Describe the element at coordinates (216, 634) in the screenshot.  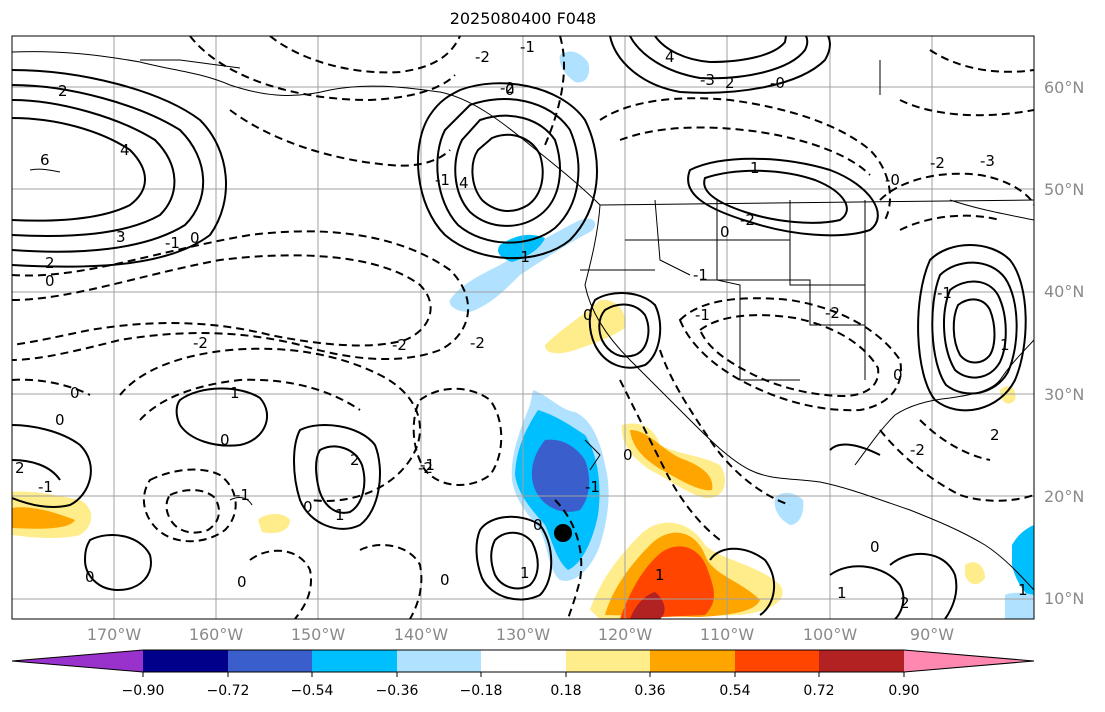
I see `lon-label-160w: 160°W` at that location.